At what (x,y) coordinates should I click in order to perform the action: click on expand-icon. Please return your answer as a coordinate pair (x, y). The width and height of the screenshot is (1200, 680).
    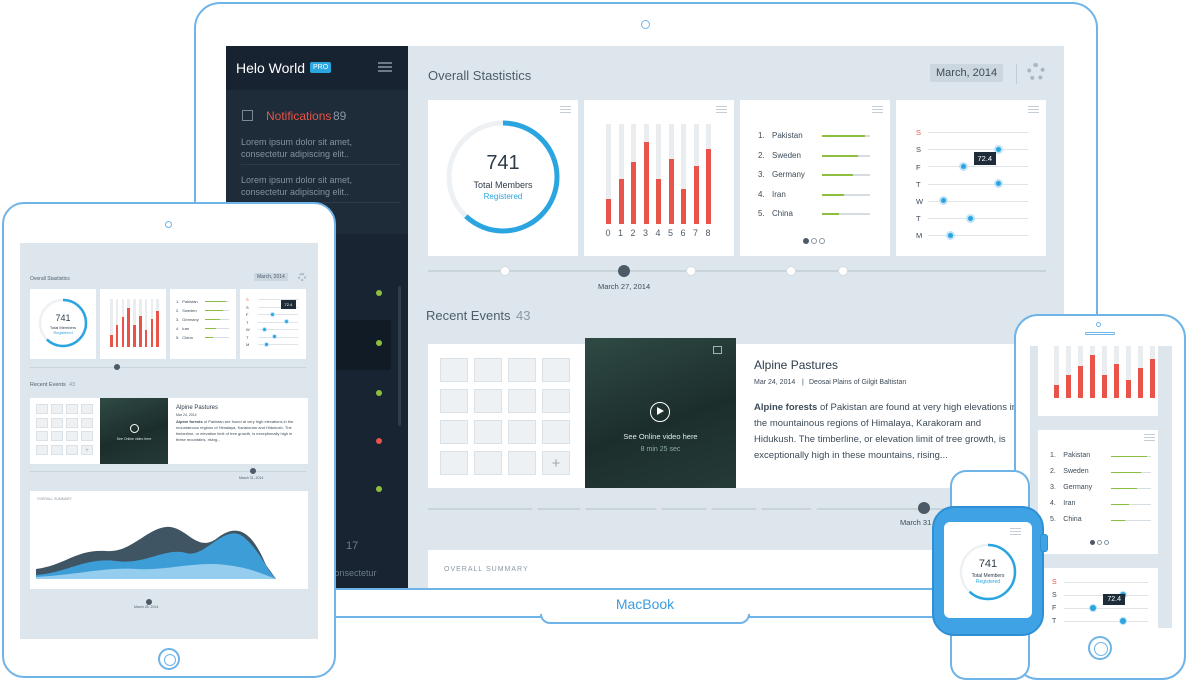
    Looking at the image, I should click on (717, 350).